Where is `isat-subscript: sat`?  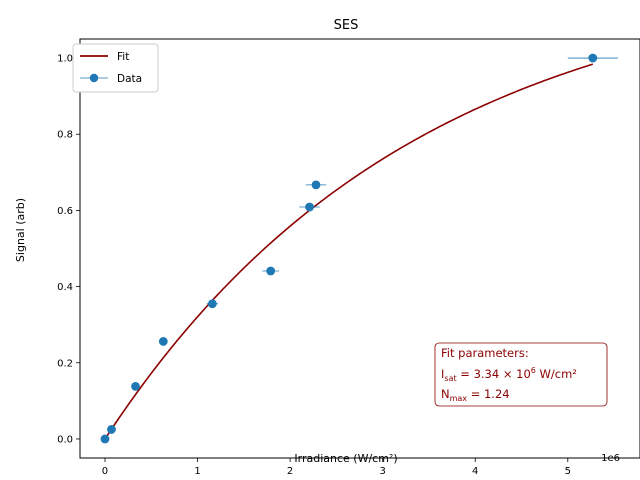 isat-subscript: sat is located at coordinates (450, 378).